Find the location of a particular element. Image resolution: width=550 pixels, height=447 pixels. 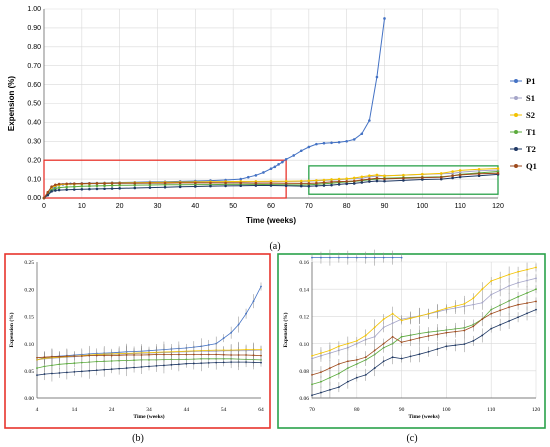

highlight-box is located at coordinates (165, 179).